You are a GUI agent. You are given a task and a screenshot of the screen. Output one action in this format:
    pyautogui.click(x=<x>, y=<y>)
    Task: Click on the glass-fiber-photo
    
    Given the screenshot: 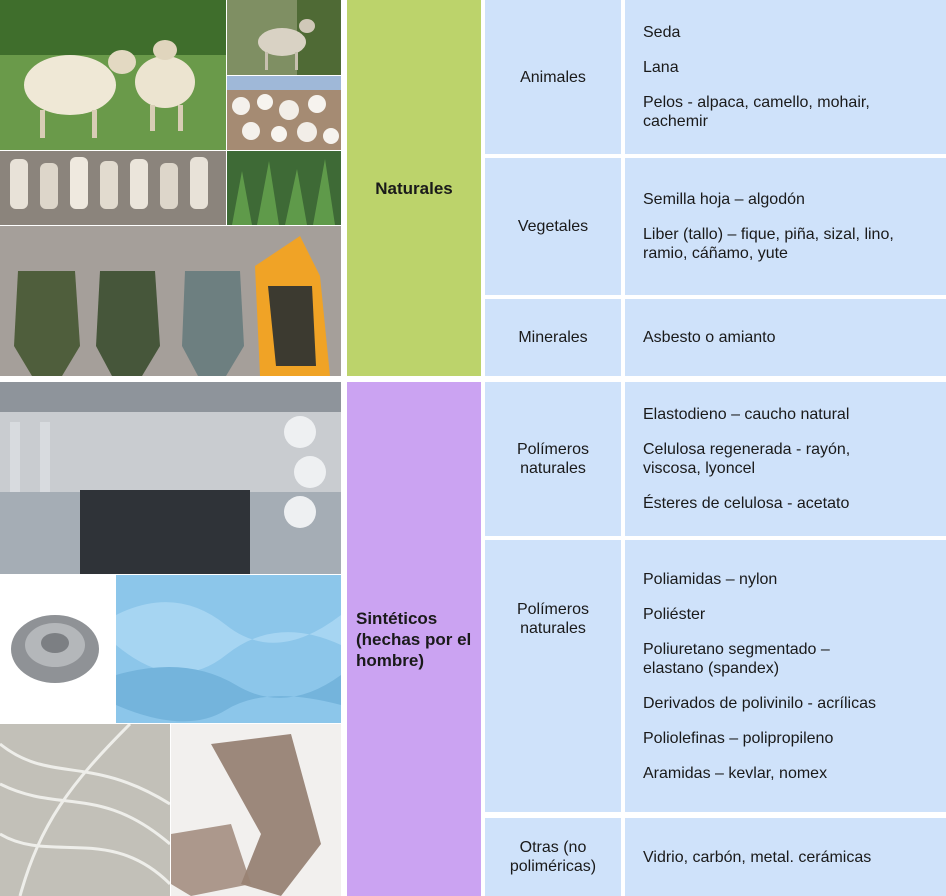 What is the action you would take?
    pyautogui.click(x=85, y=810)
    